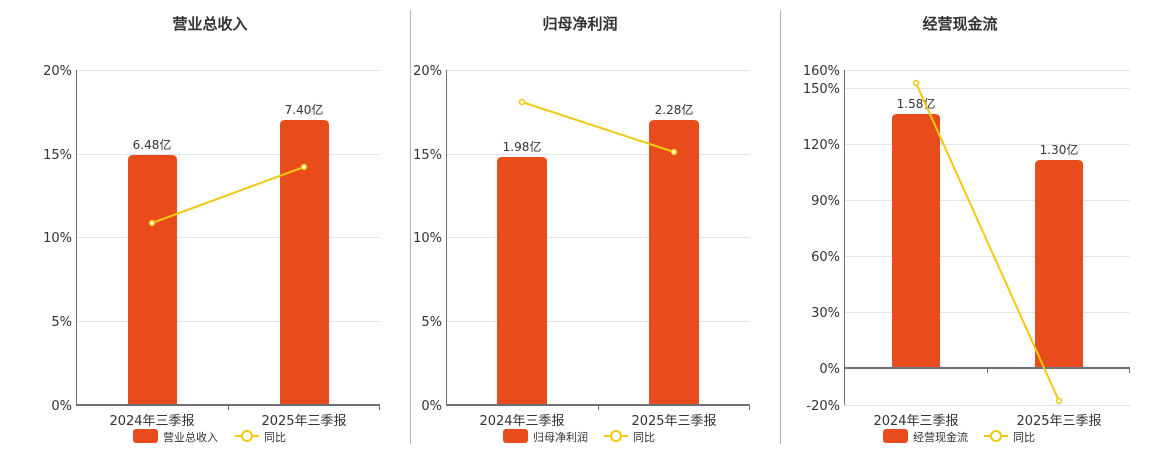  Describe the element at coordinates (959, 24) in the screenshot. I see `chart-title: 经营现金流` at that location.